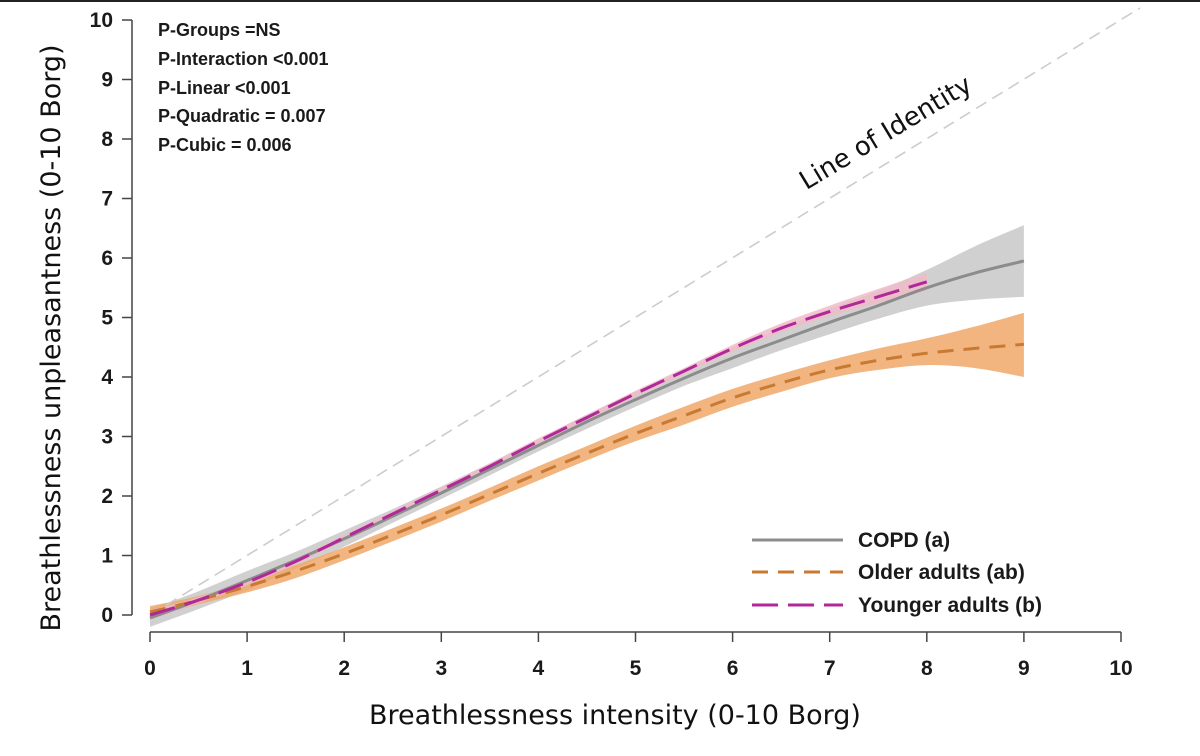 This screenshot has width=1200, height=756. I want to click on legend-label-older: Older adults (ab), so click(941, 572).